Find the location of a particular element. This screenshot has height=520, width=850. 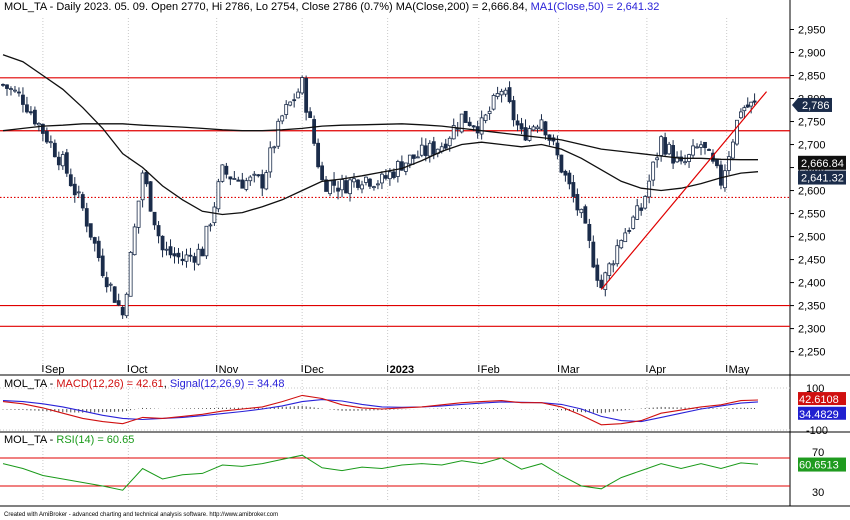

x-tick-label: Dec is located at coordinates (314, 370).